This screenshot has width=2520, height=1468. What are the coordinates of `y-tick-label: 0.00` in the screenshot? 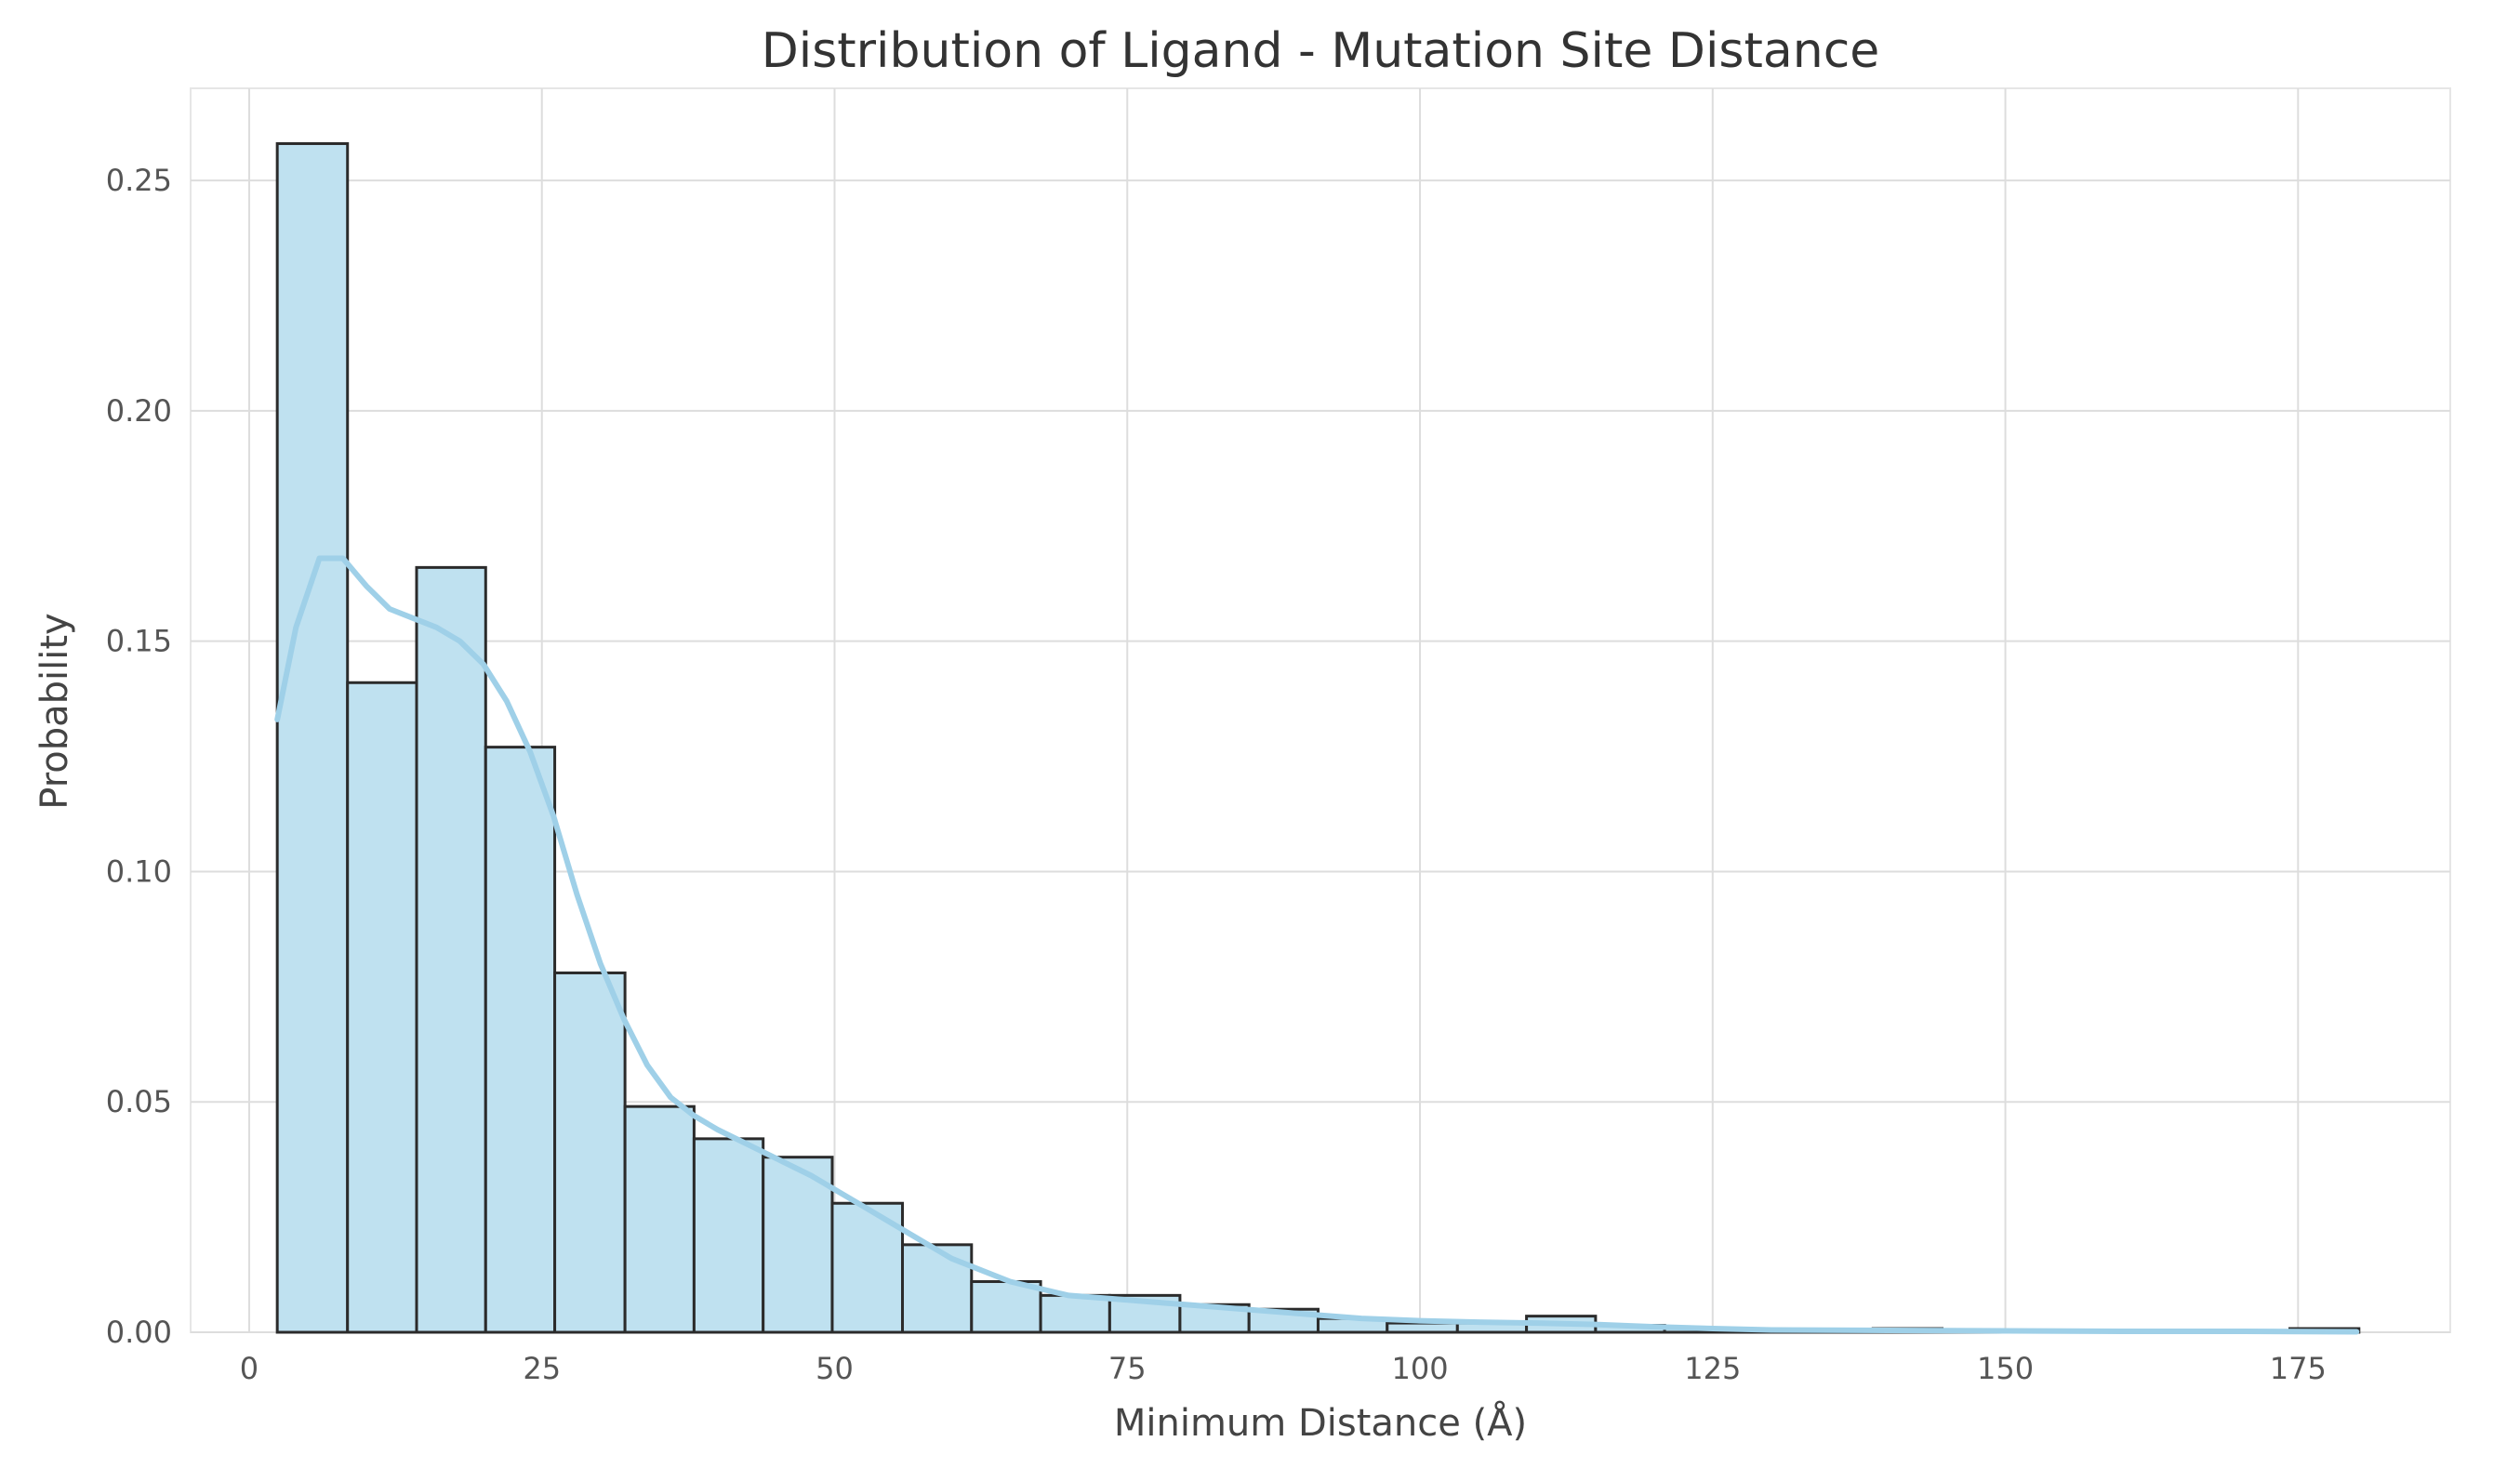 It's located at (139, 1333).